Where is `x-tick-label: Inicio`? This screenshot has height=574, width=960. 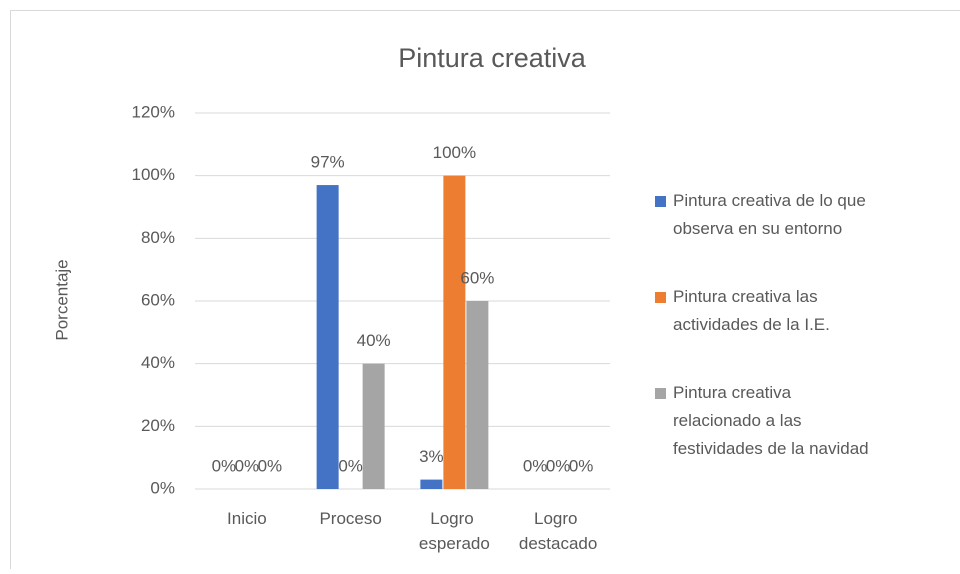
x-tick-label: Inicio is located at coordinates (247, 518).